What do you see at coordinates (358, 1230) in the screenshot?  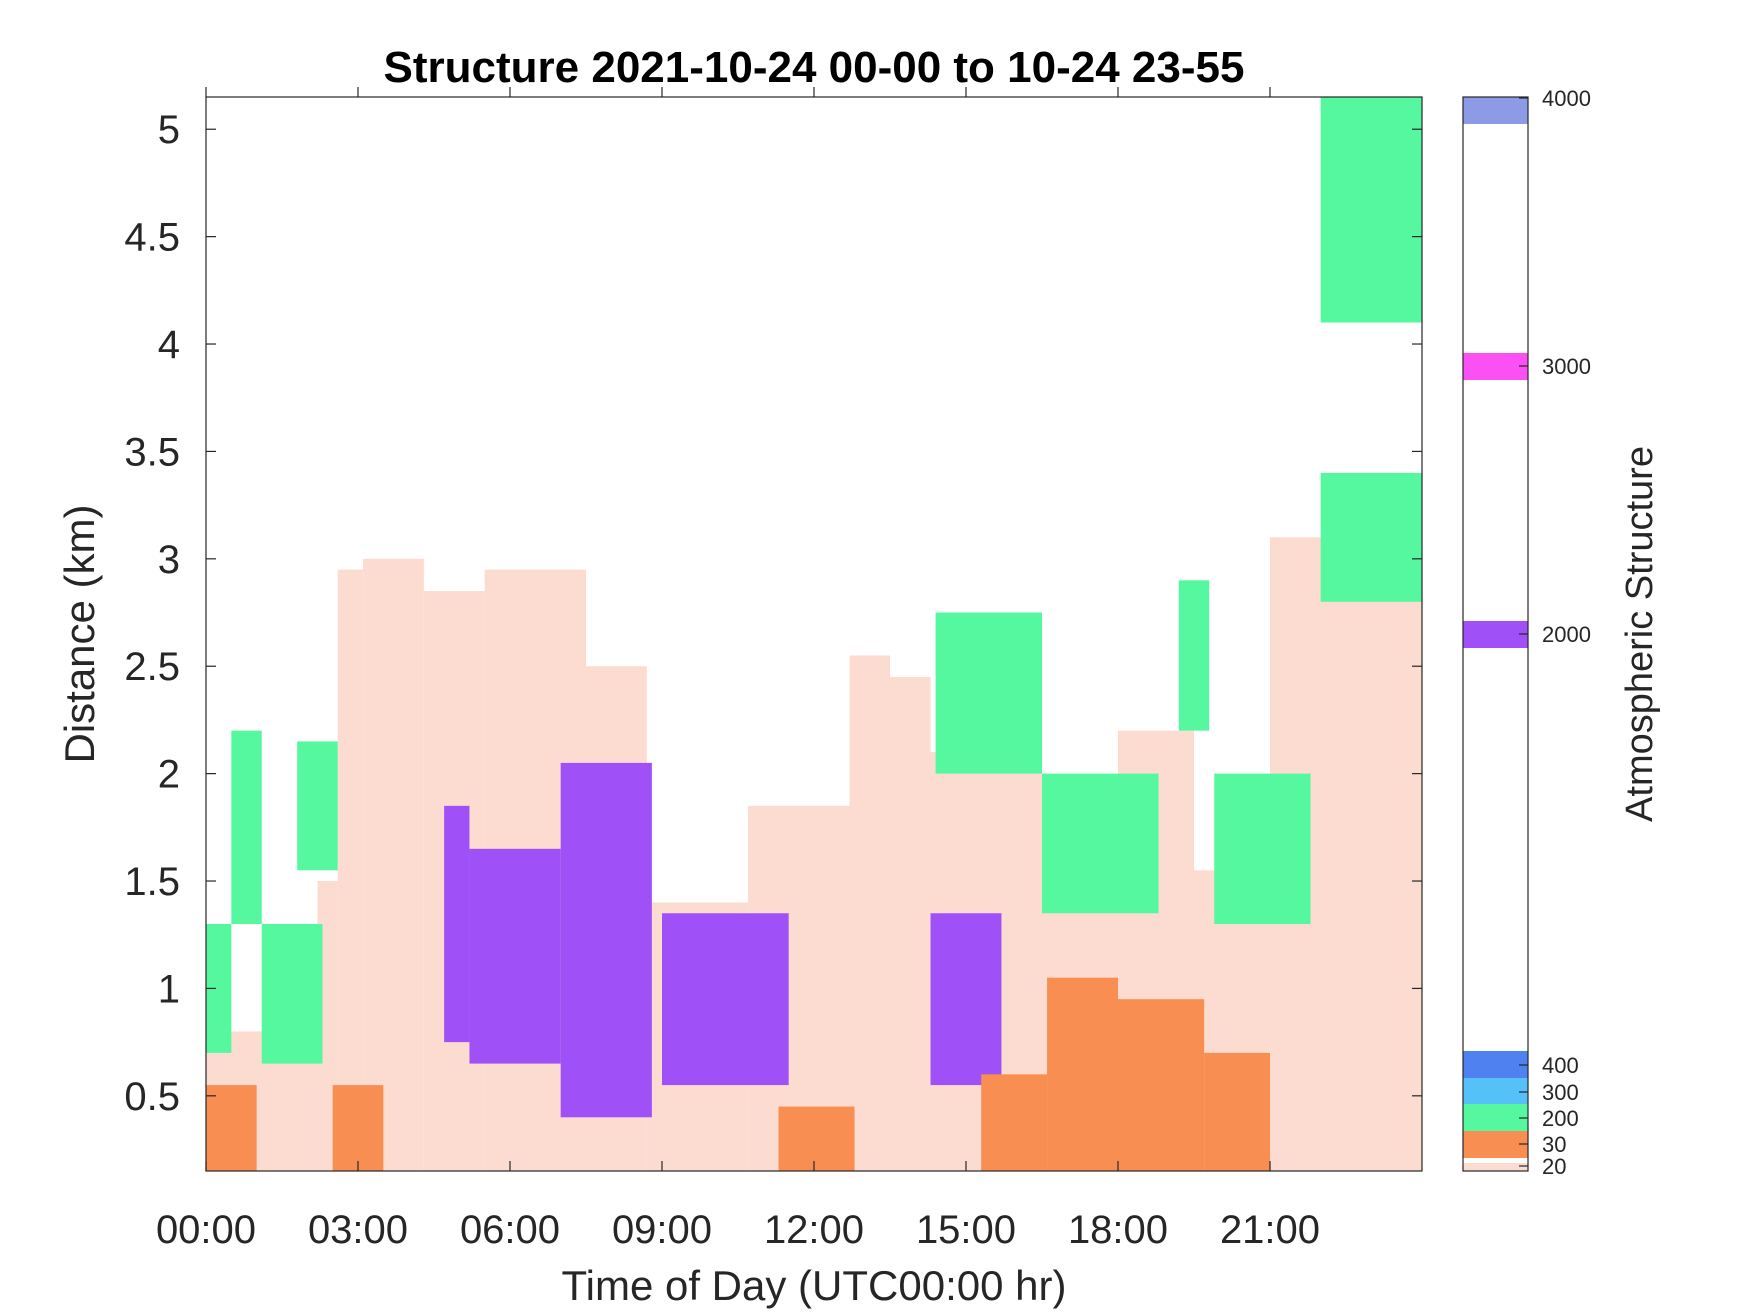 I see `x-tick-label: 03:00` at bounding box center [358, 1230].